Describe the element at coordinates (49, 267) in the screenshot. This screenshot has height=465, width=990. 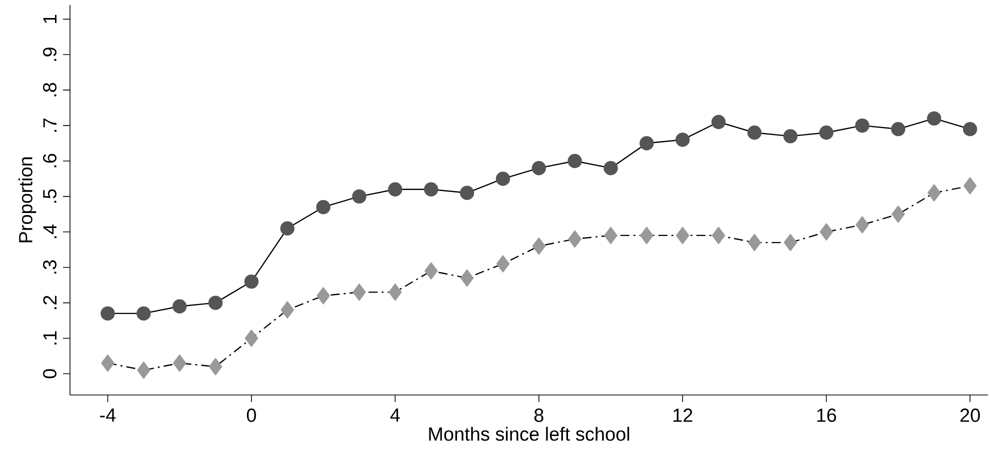
I see `y-tick-label: .3` at that location.